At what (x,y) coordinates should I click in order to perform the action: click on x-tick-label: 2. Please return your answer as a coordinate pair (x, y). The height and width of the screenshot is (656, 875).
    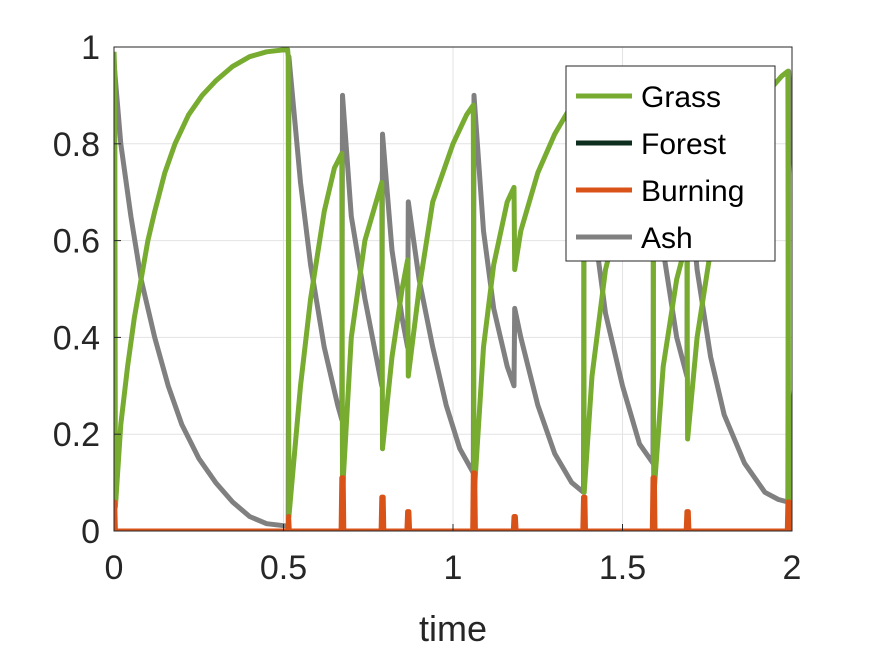
    Looking at the image, I should click on (792, 568).